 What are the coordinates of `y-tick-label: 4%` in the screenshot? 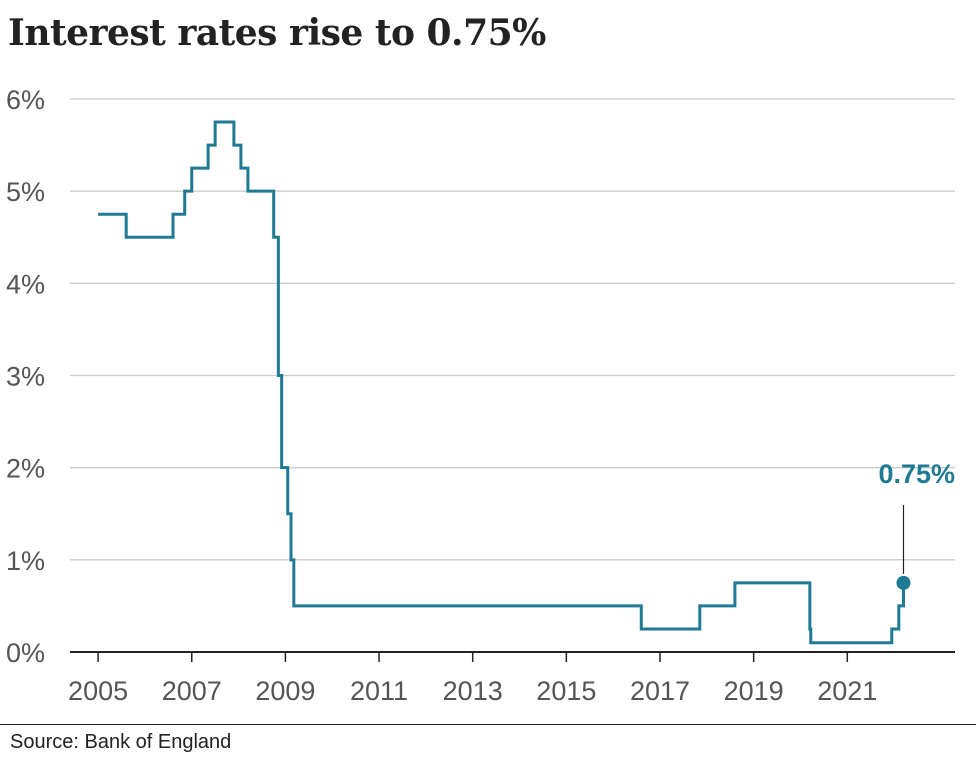 It's located at (25, 284).